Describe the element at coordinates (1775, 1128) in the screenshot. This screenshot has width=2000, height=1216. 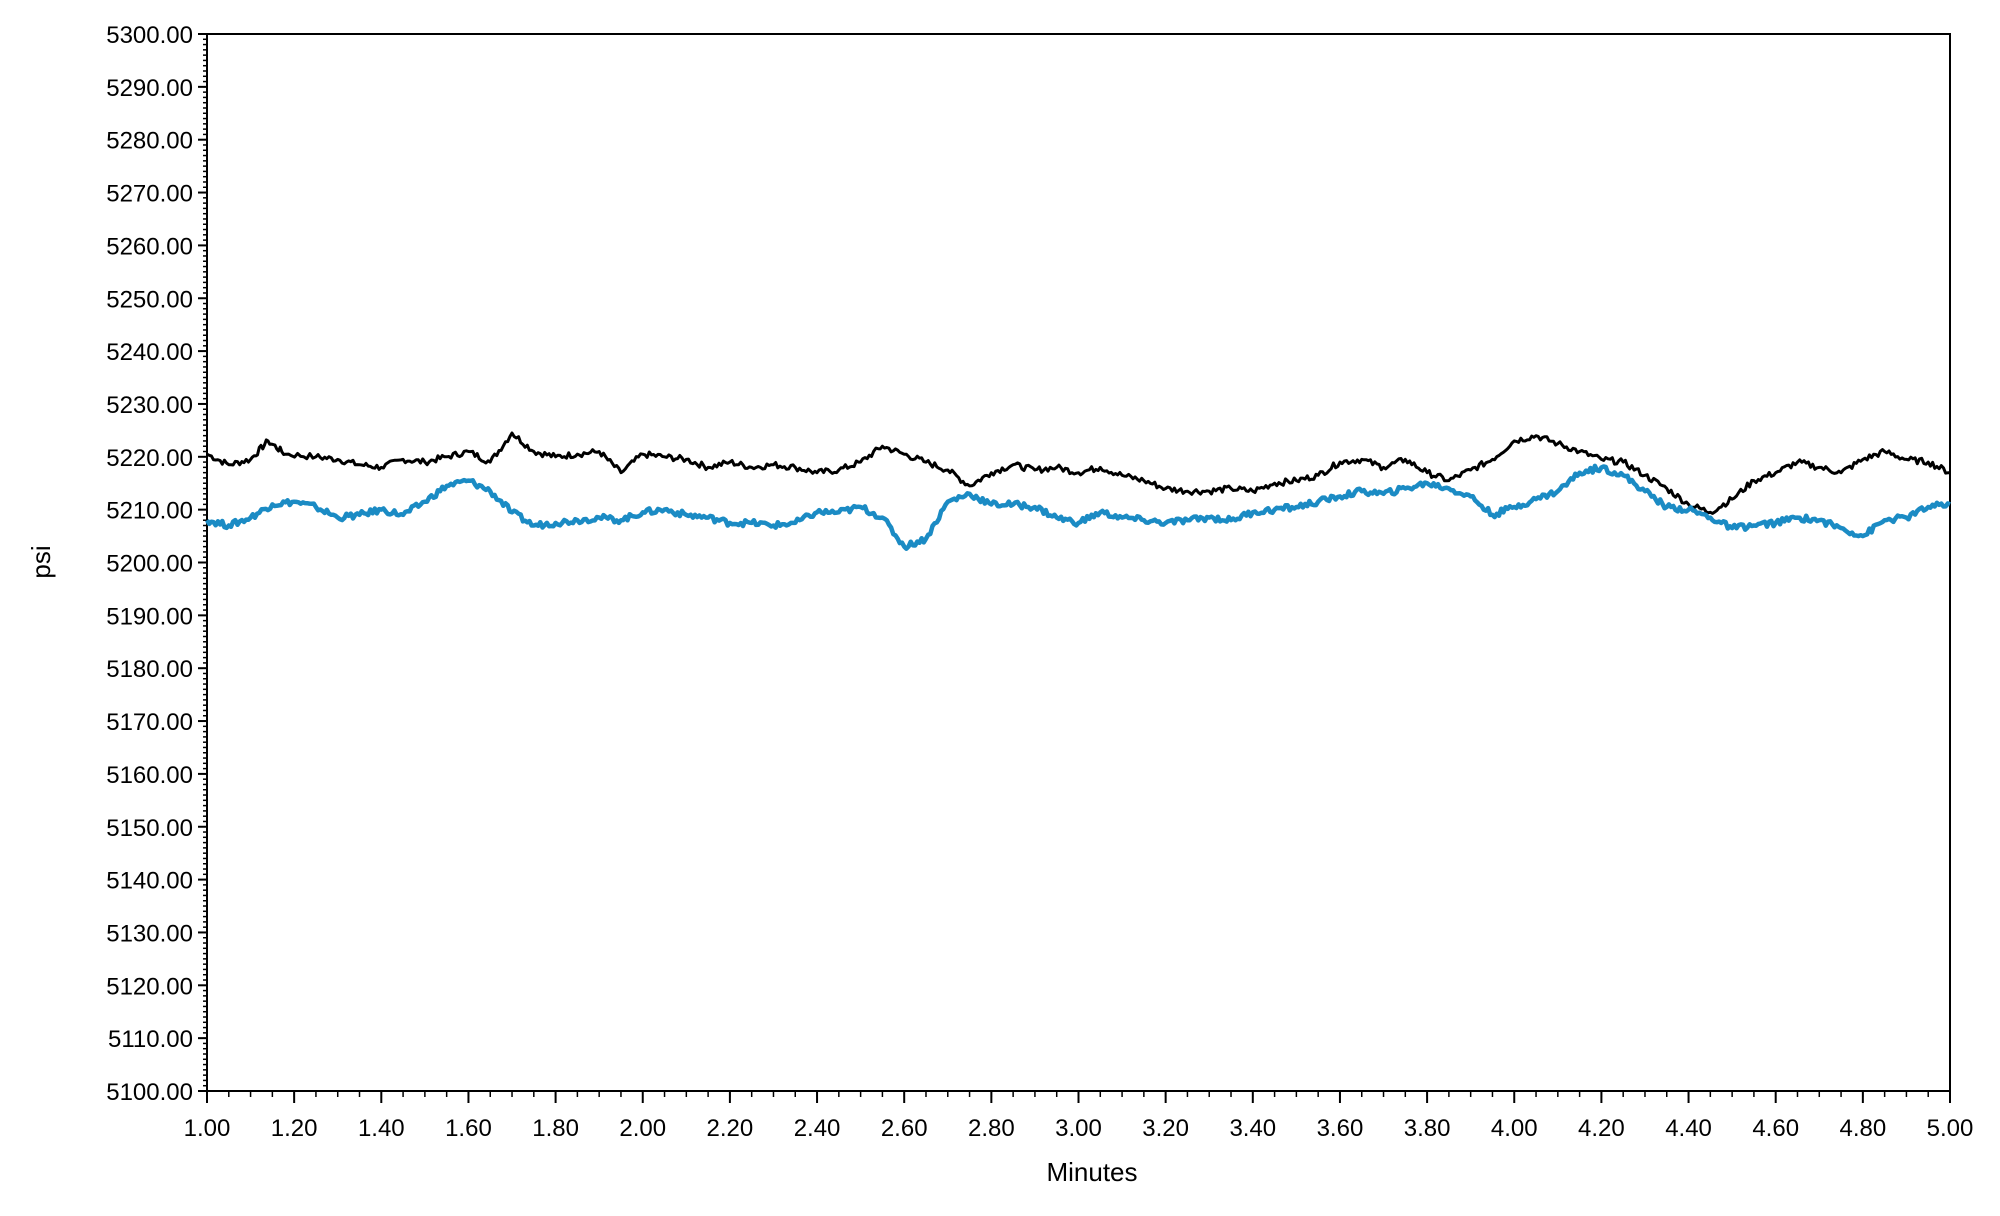
I see `x-tick-label: 4.60` at that location.